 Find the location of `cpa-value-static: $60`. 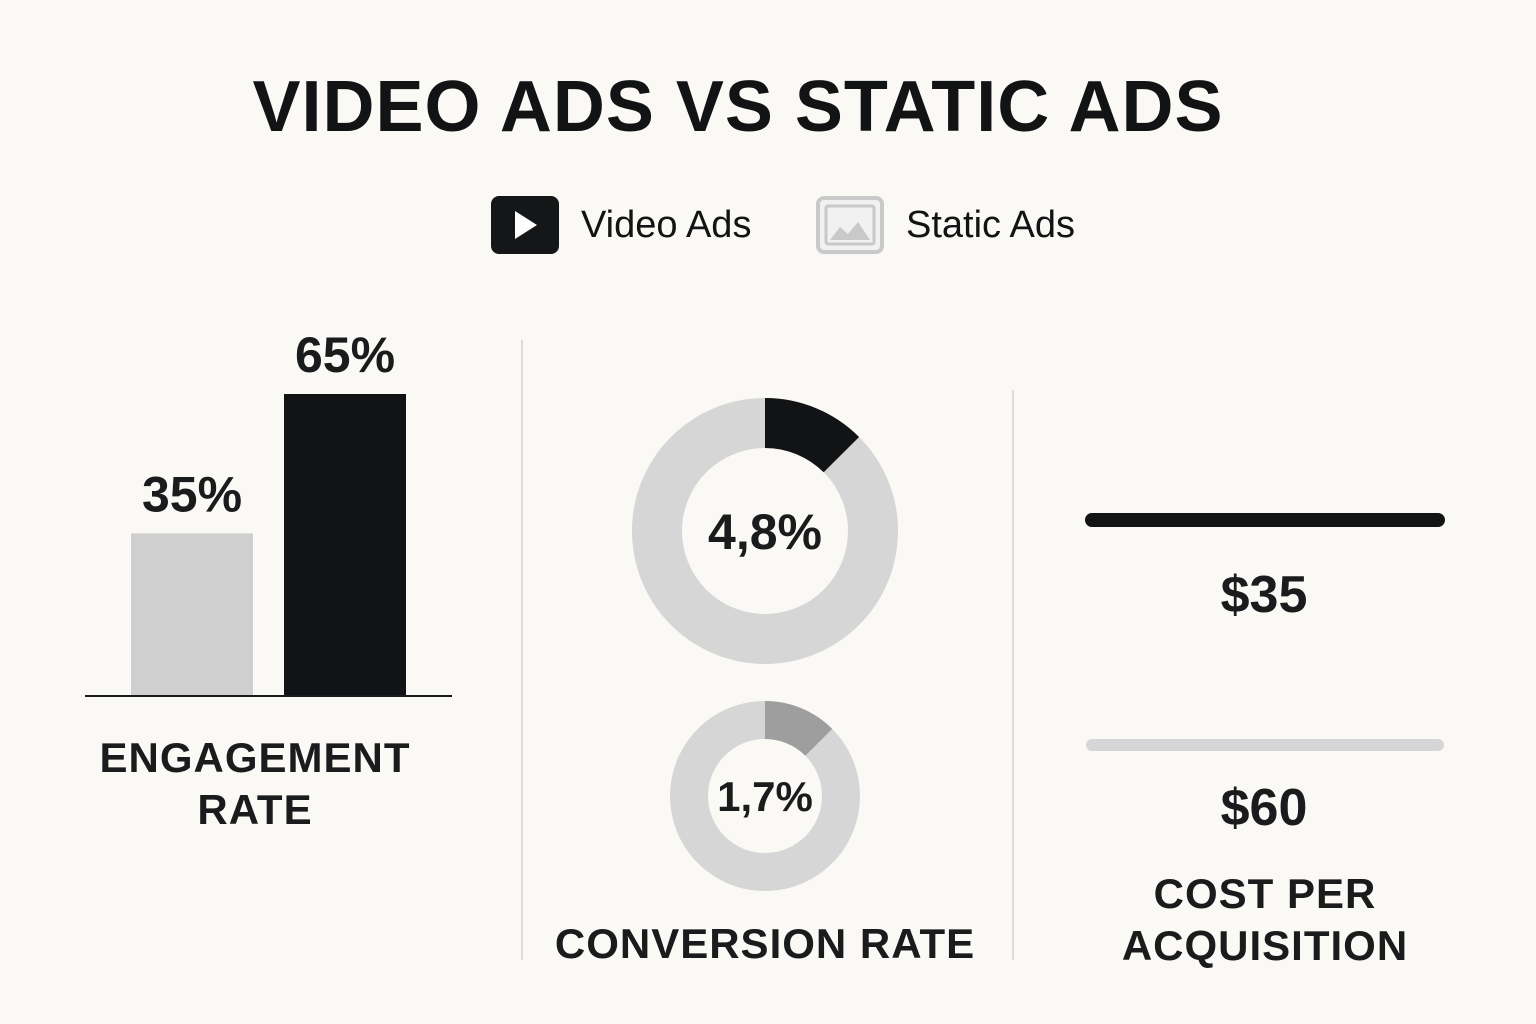

cpa-value-static: $60 is located at coordinates (1264, 808).